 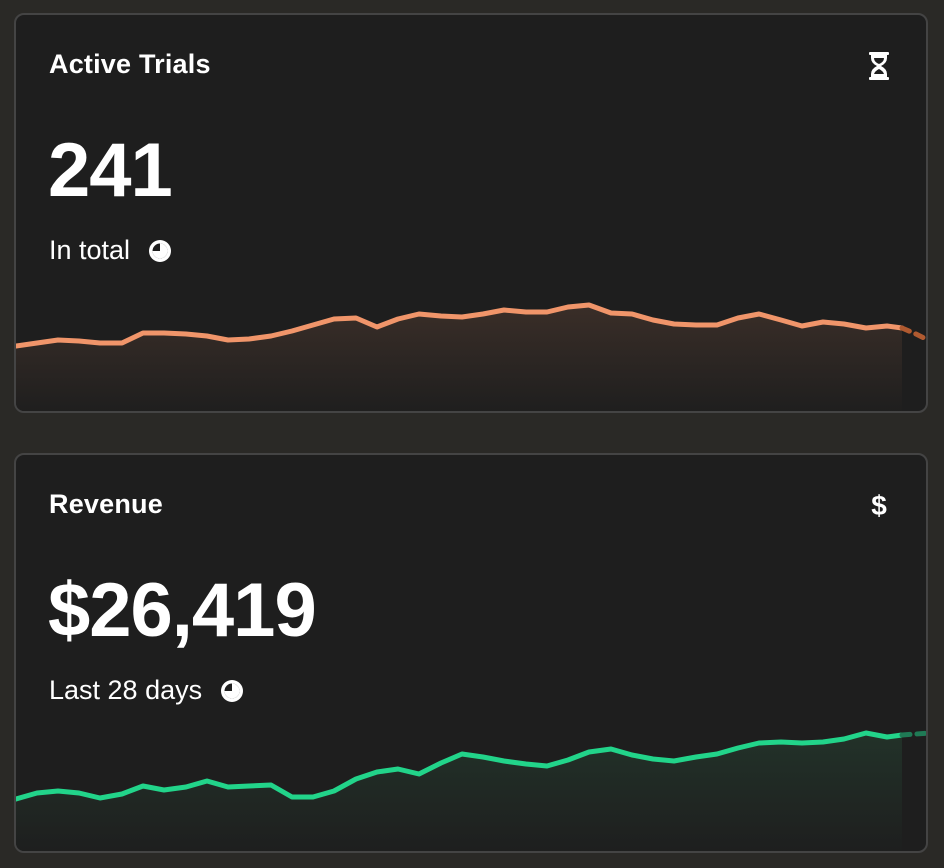 What do you see at coordinates (130, 64) in the screenshot?
I see `card-title: Active Trials` at bounding box center [130, 64].